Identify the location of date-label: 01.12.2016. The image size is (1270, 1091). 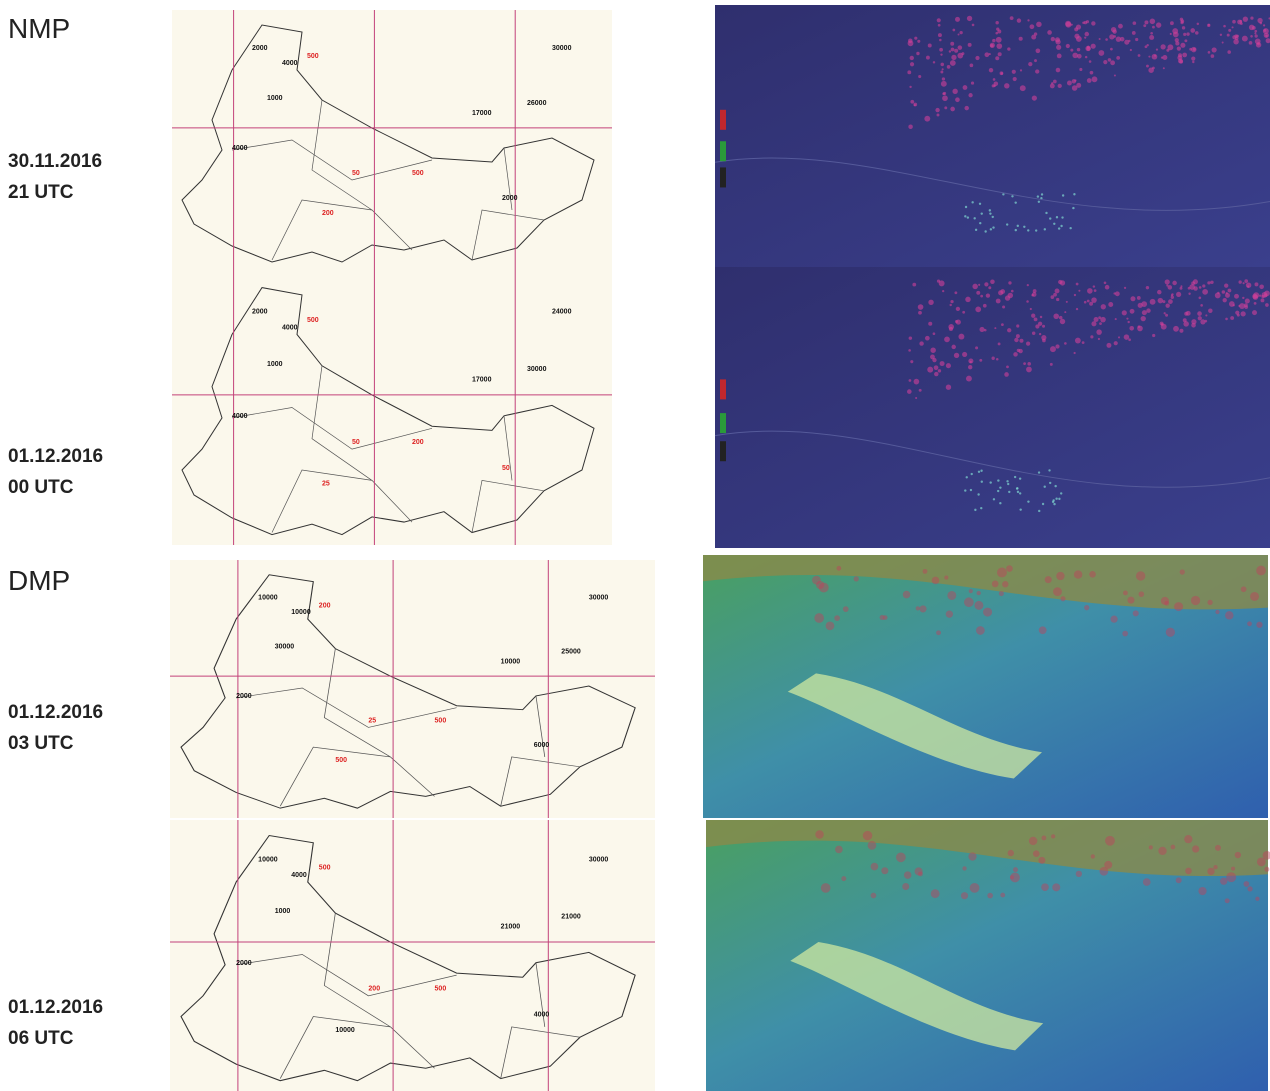
(55, 456).